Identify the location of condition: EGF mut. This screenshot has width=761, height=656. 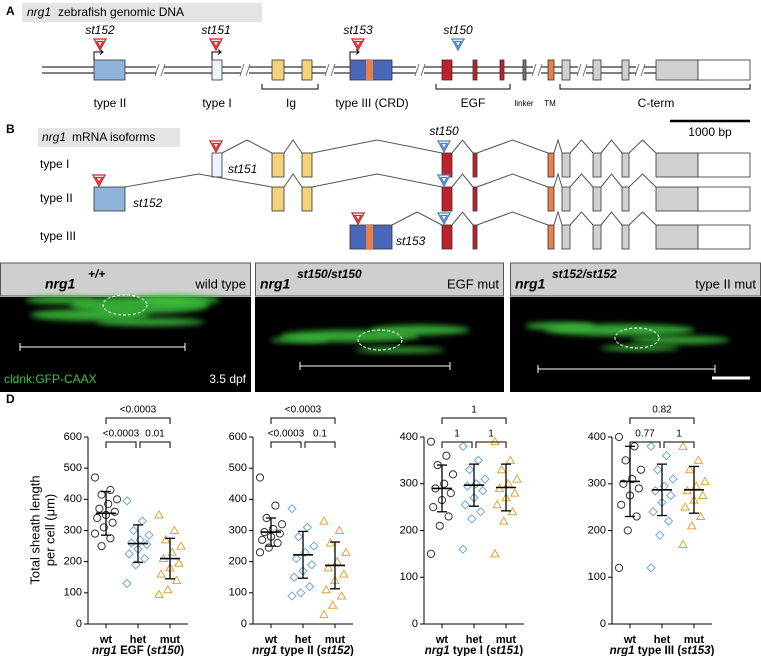
(473, 283).